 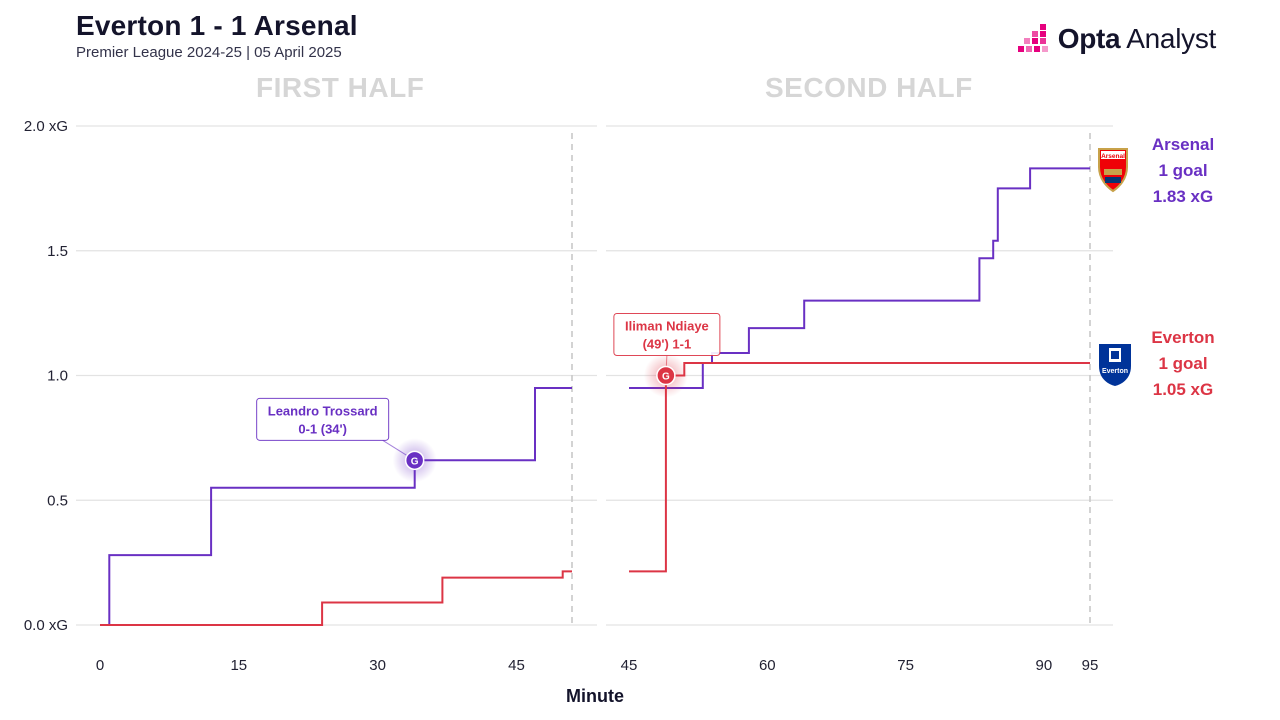 What do you see at coordinates (46, 126) in the screenshot?
I see `y-tick-label: 2.0 xG` at bounding box center [46, 126].